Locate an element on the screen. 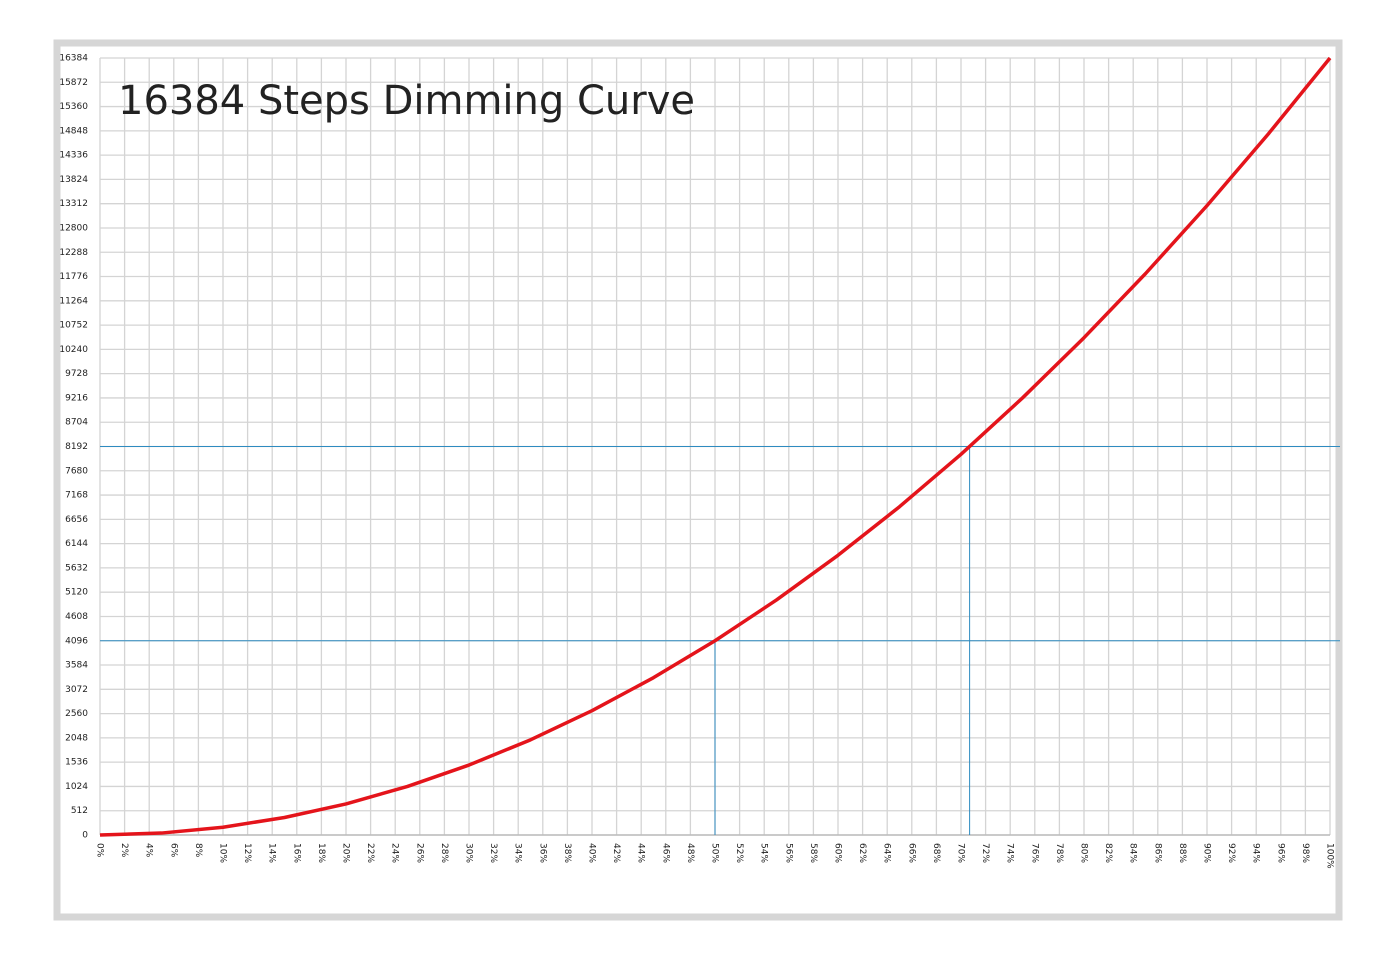  x-tick-label: 44% is located at coordinates (641, 853).